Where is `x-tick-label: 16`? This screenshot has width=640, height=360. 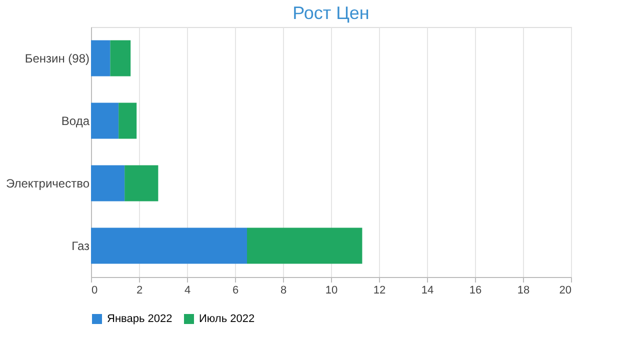 x-tick-label: 16 is located at coordinates (475, 290).